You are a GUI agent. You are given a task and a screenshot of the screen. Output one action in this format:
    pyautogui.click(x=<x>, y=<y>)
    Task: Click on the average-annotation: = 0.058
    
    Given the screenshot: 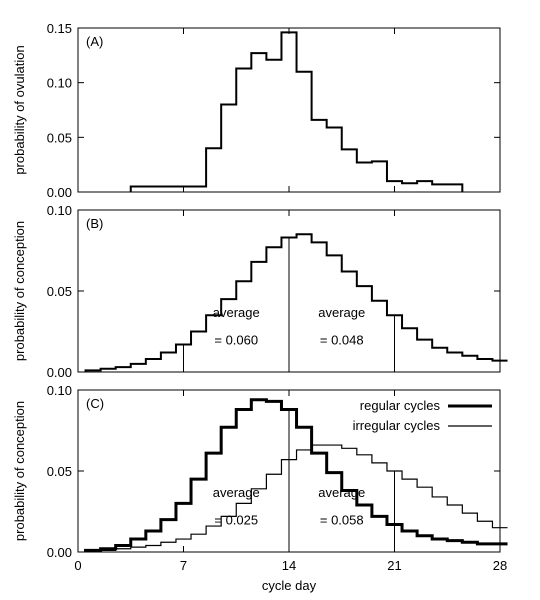 What is the action you would take?
    pyautogui.click(x=342, y=519)
    